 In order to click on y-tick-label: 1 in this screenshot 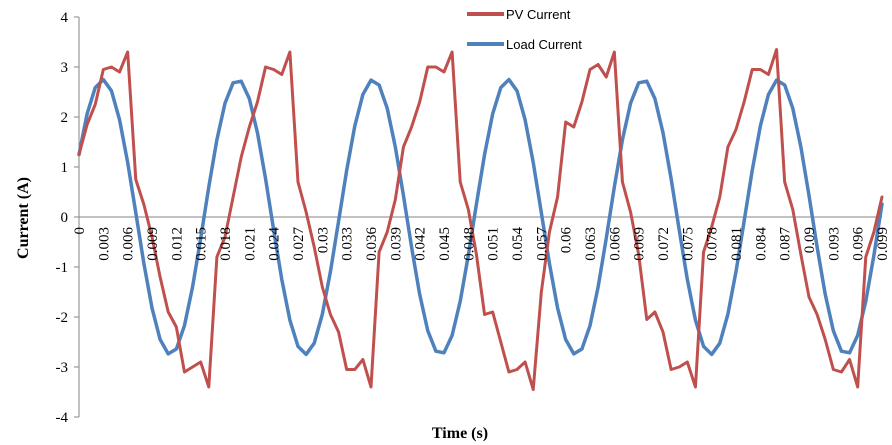, I will do `click(65, 168)`.